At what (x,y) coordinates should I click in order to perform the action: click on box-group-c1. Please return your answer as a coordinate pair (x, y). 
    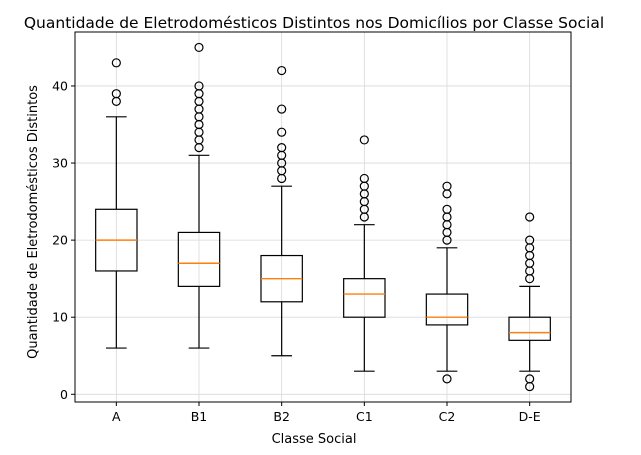
    Looking at the image, I should click on (364, 253).